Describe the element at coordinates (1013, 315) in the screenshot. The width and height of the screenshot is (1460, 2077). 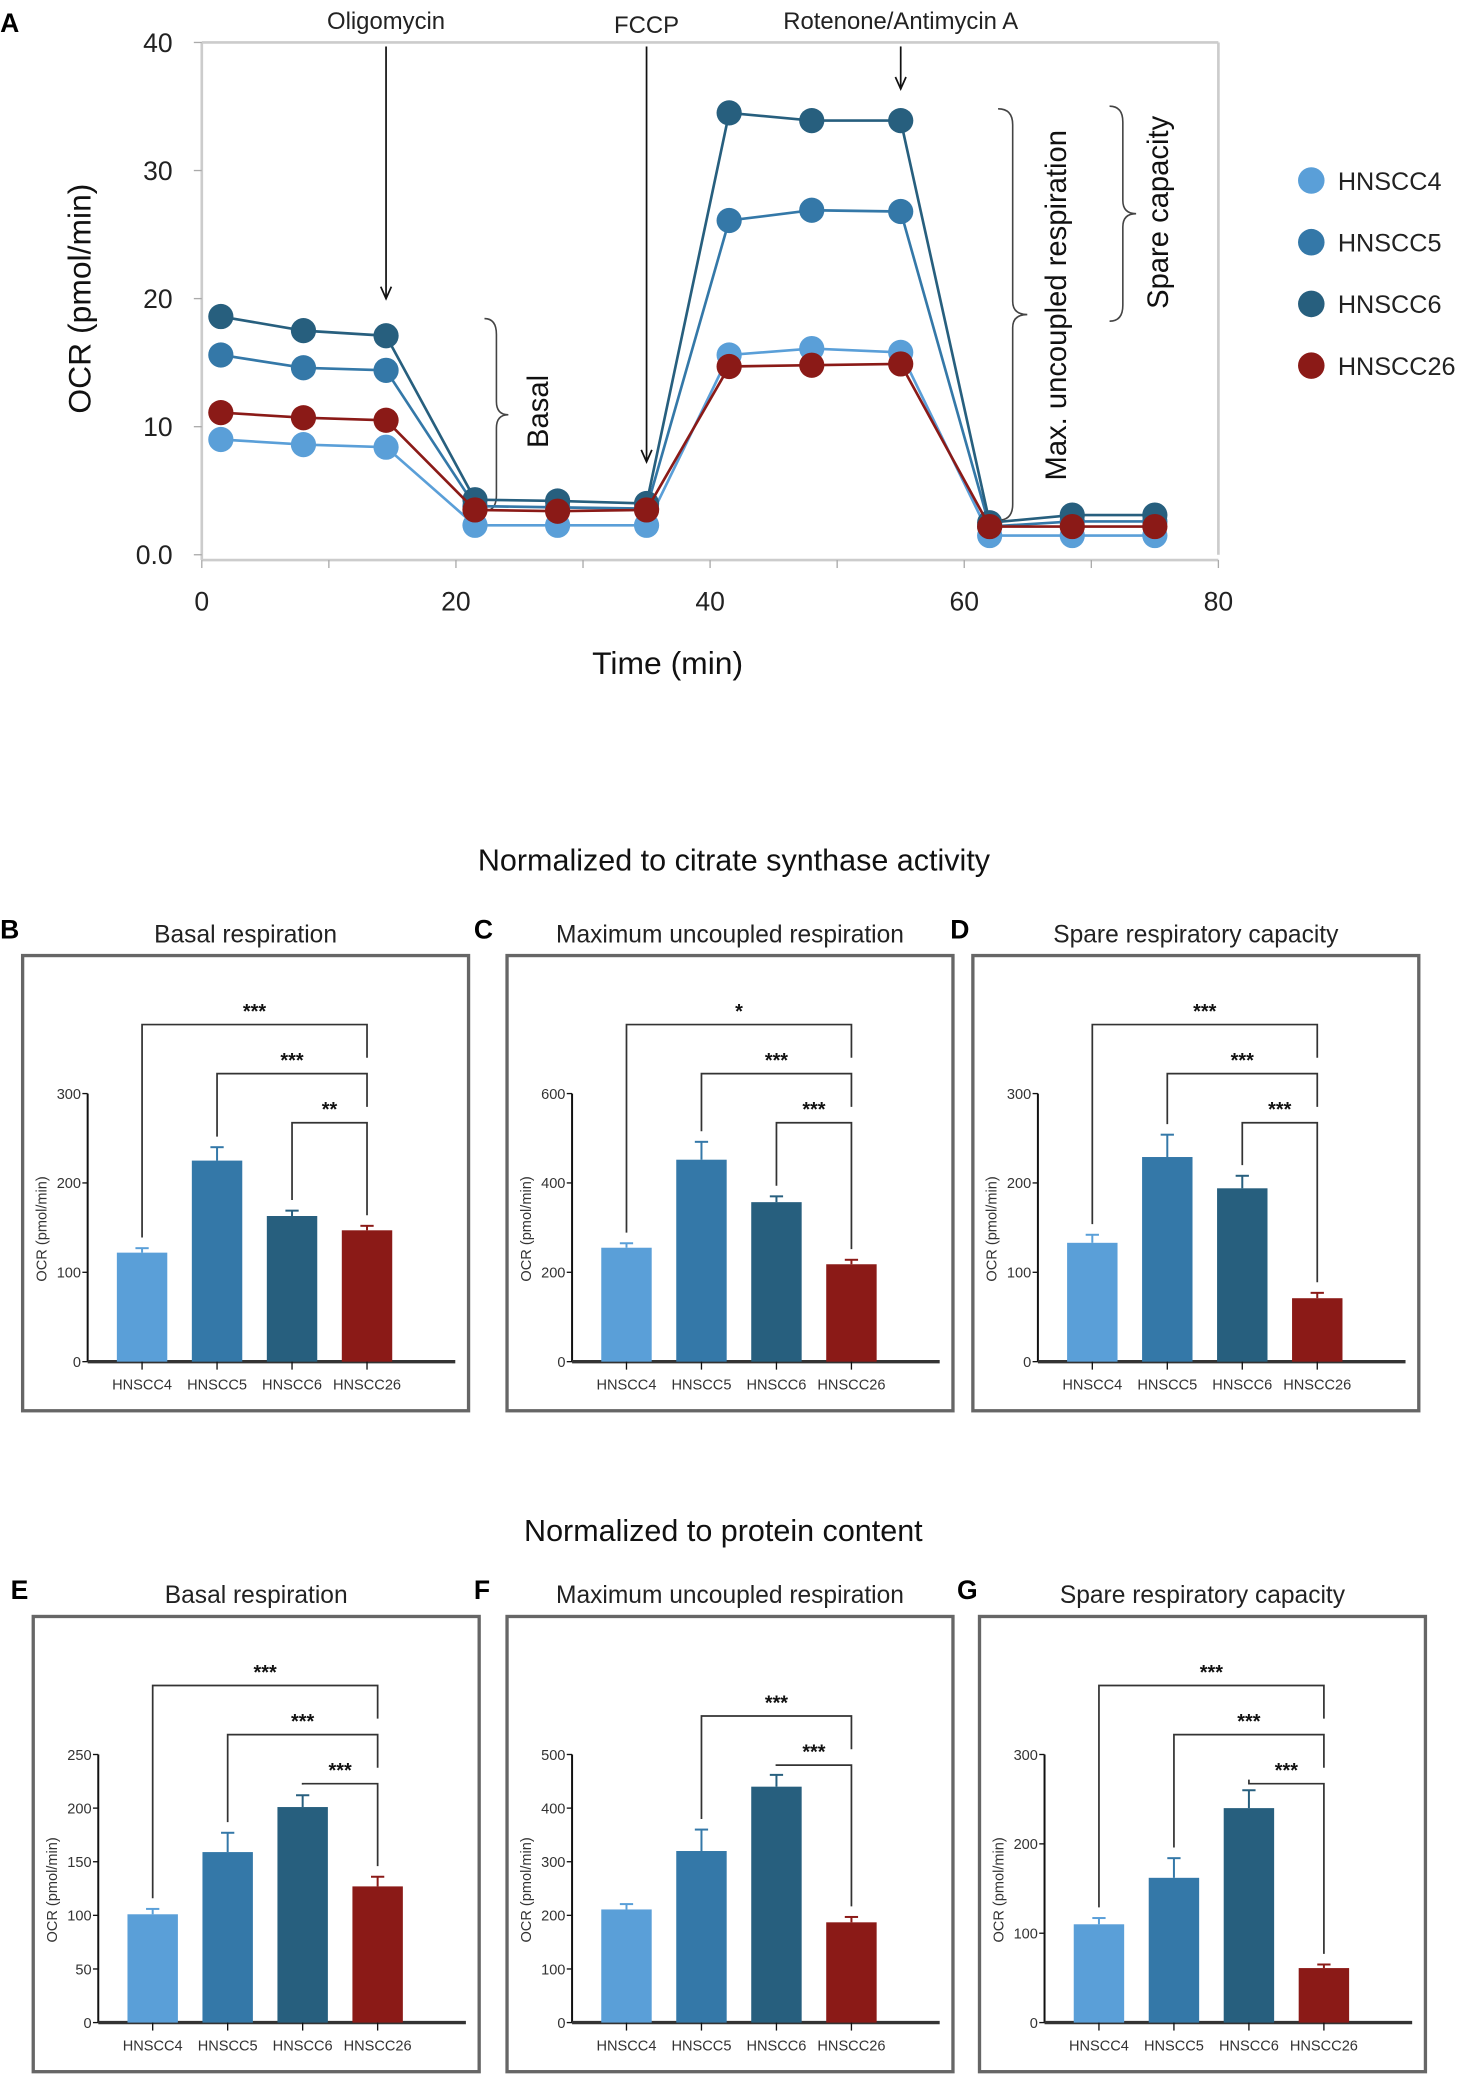
I see `max-respiration-brace` at that location.